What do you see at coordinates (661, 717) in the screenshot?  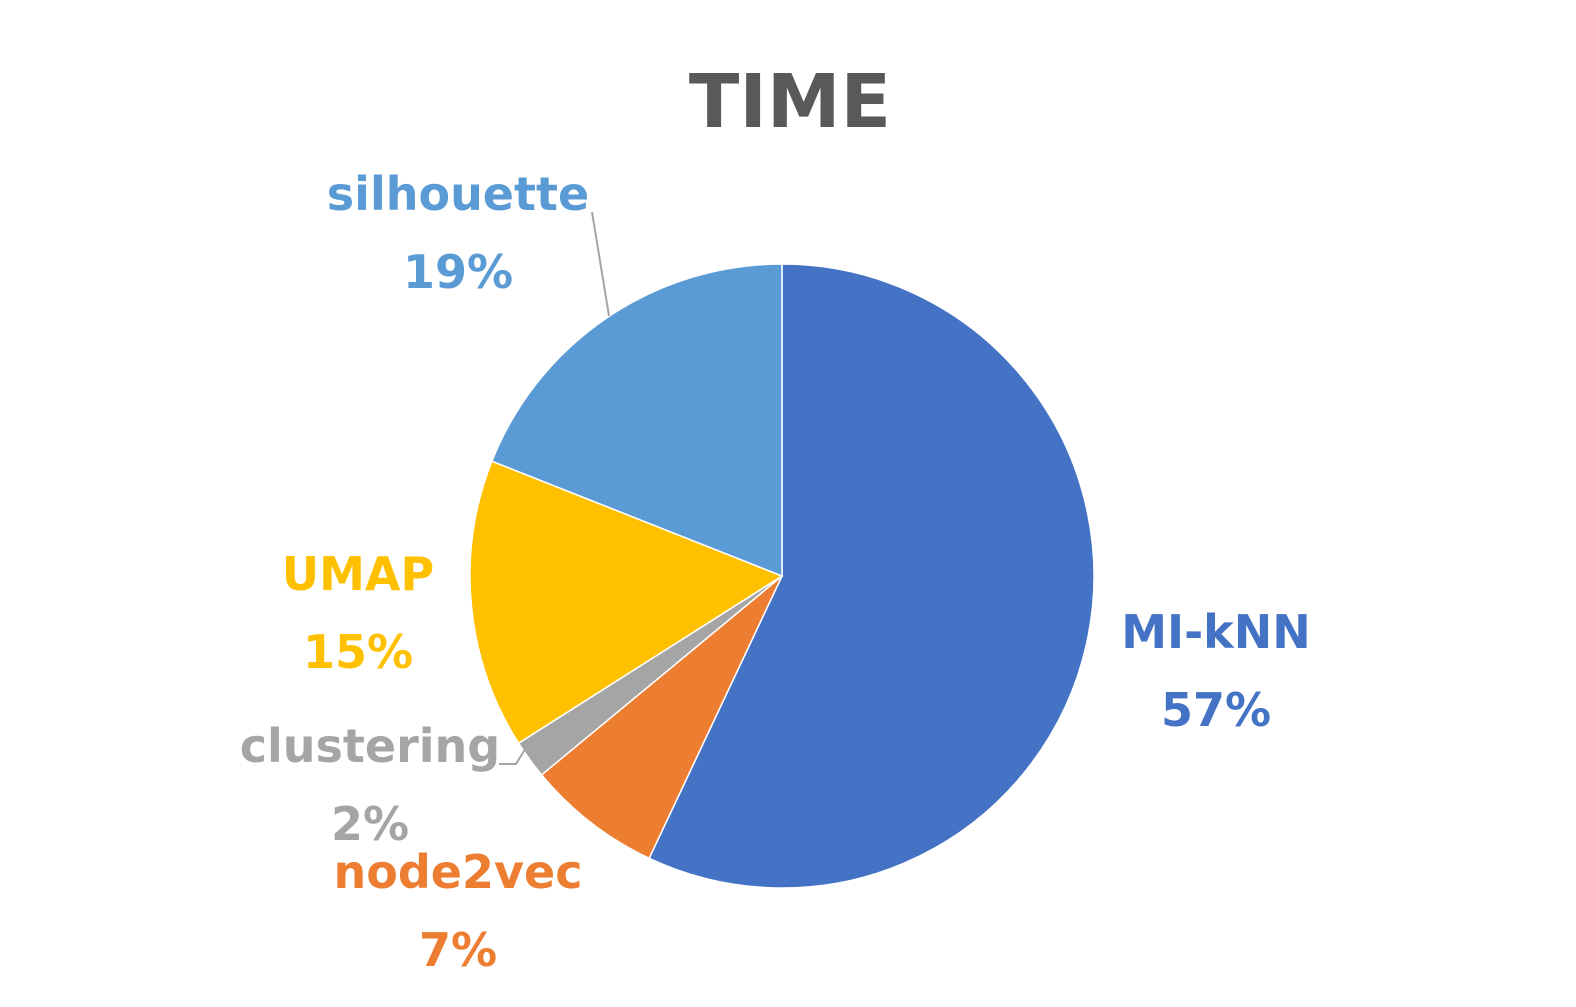 I see `pie-slice-node2vec` at bounding box center [661, 717].